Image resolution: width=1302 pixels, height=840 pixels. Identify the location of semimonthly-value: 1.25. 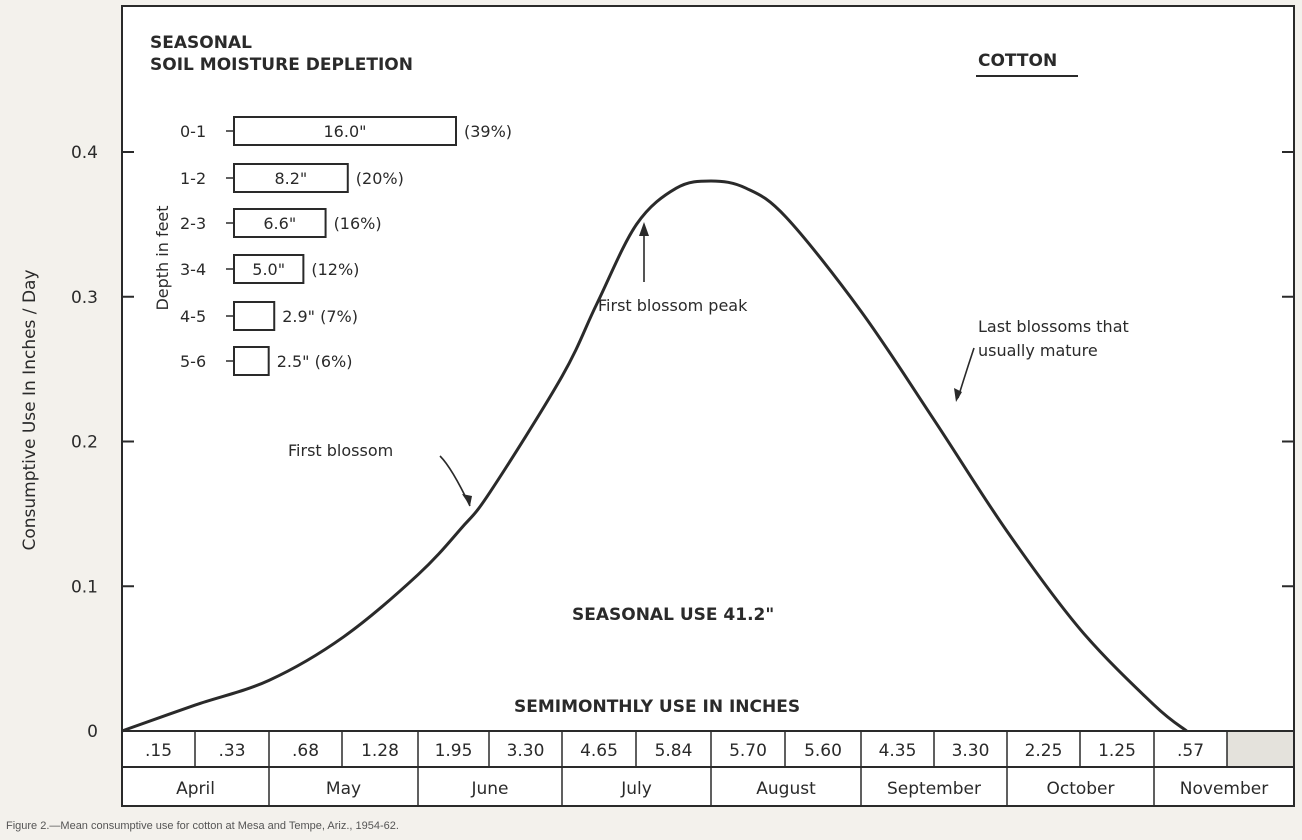
(1117, 751).